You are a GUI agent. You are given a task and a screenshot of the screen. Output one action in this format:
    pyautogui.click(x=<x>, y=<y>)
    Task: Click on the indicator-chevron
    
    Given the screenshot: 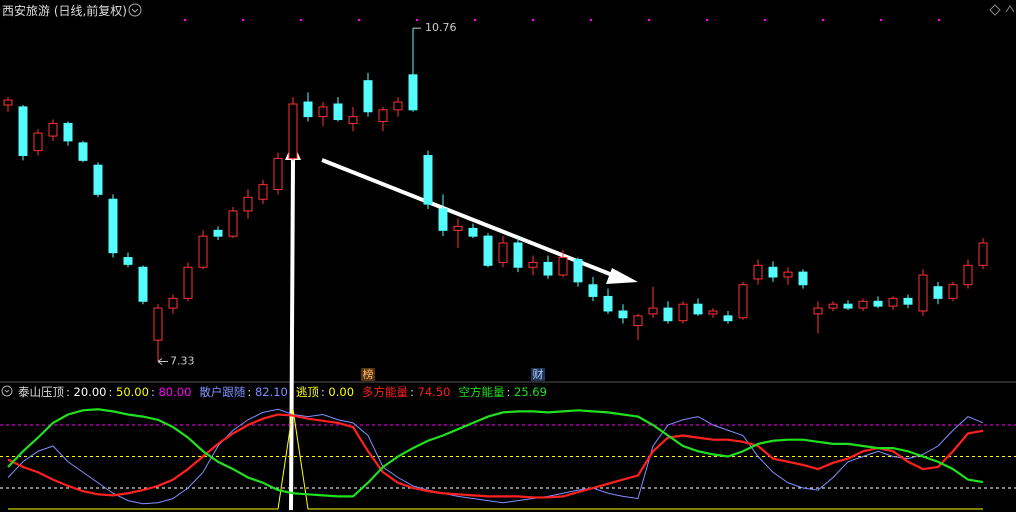 What is the action you would take?
    pyautogui.click(x=7, y=391)
    